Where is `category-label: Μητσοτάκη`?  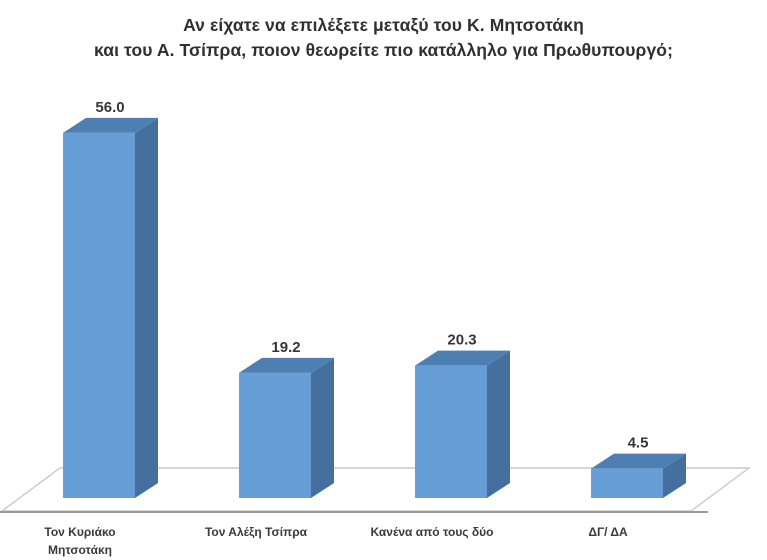
category-label: Μητσοτάκη is located at coordinates (80, 550).